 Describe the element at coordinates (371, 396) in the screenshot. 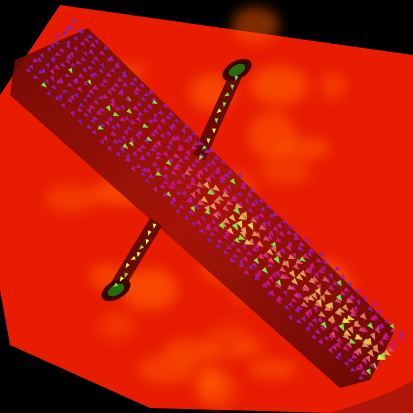

I see `outer-tube-edge` at that location.